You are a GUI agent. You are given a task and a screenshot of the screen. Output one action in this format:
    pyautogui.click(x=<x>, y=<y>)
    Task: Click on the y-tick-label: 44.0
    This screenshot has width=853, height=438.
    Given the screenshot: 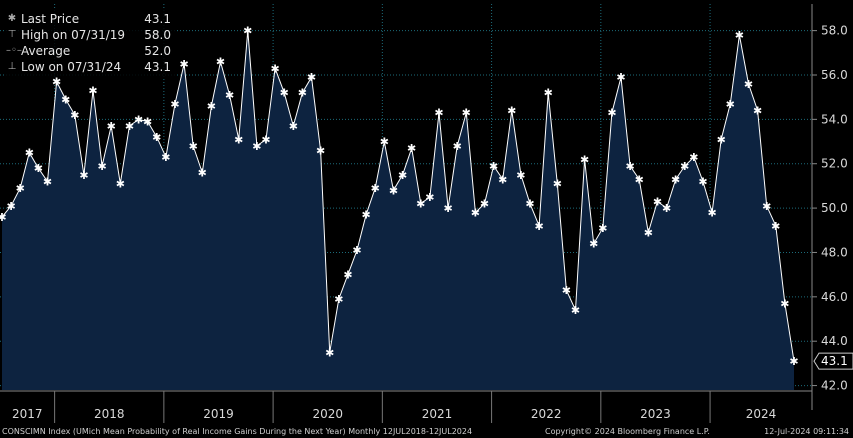 What is the action you would take?
    pyautogui.click(x=834, y=341)
    